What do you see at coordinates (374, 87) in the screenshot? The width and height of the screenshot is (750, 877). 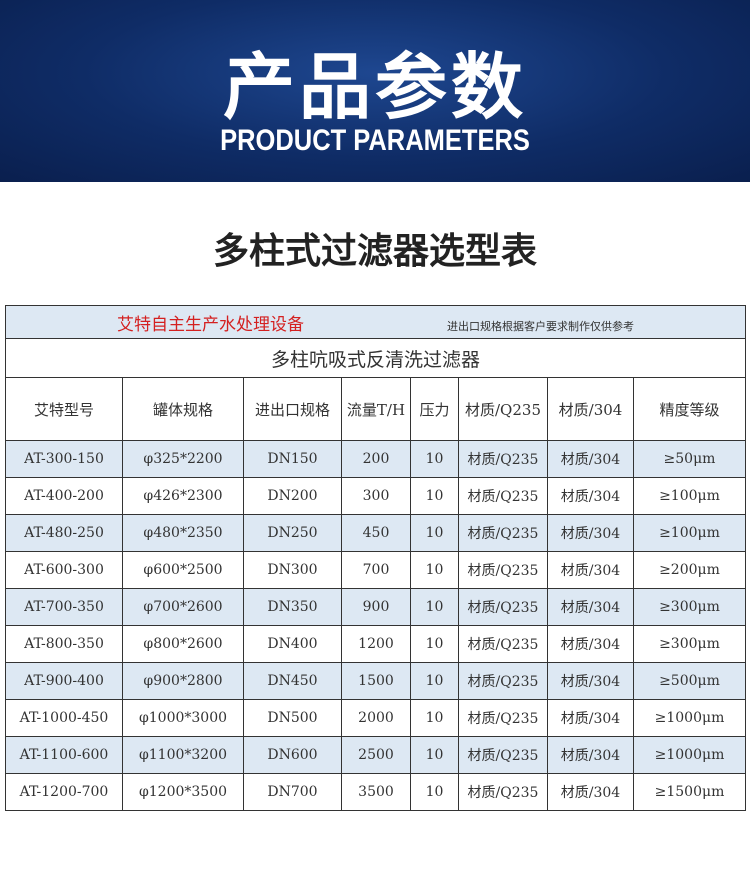 I see `header-title: 产品参数` at bounding box center [374, 87].